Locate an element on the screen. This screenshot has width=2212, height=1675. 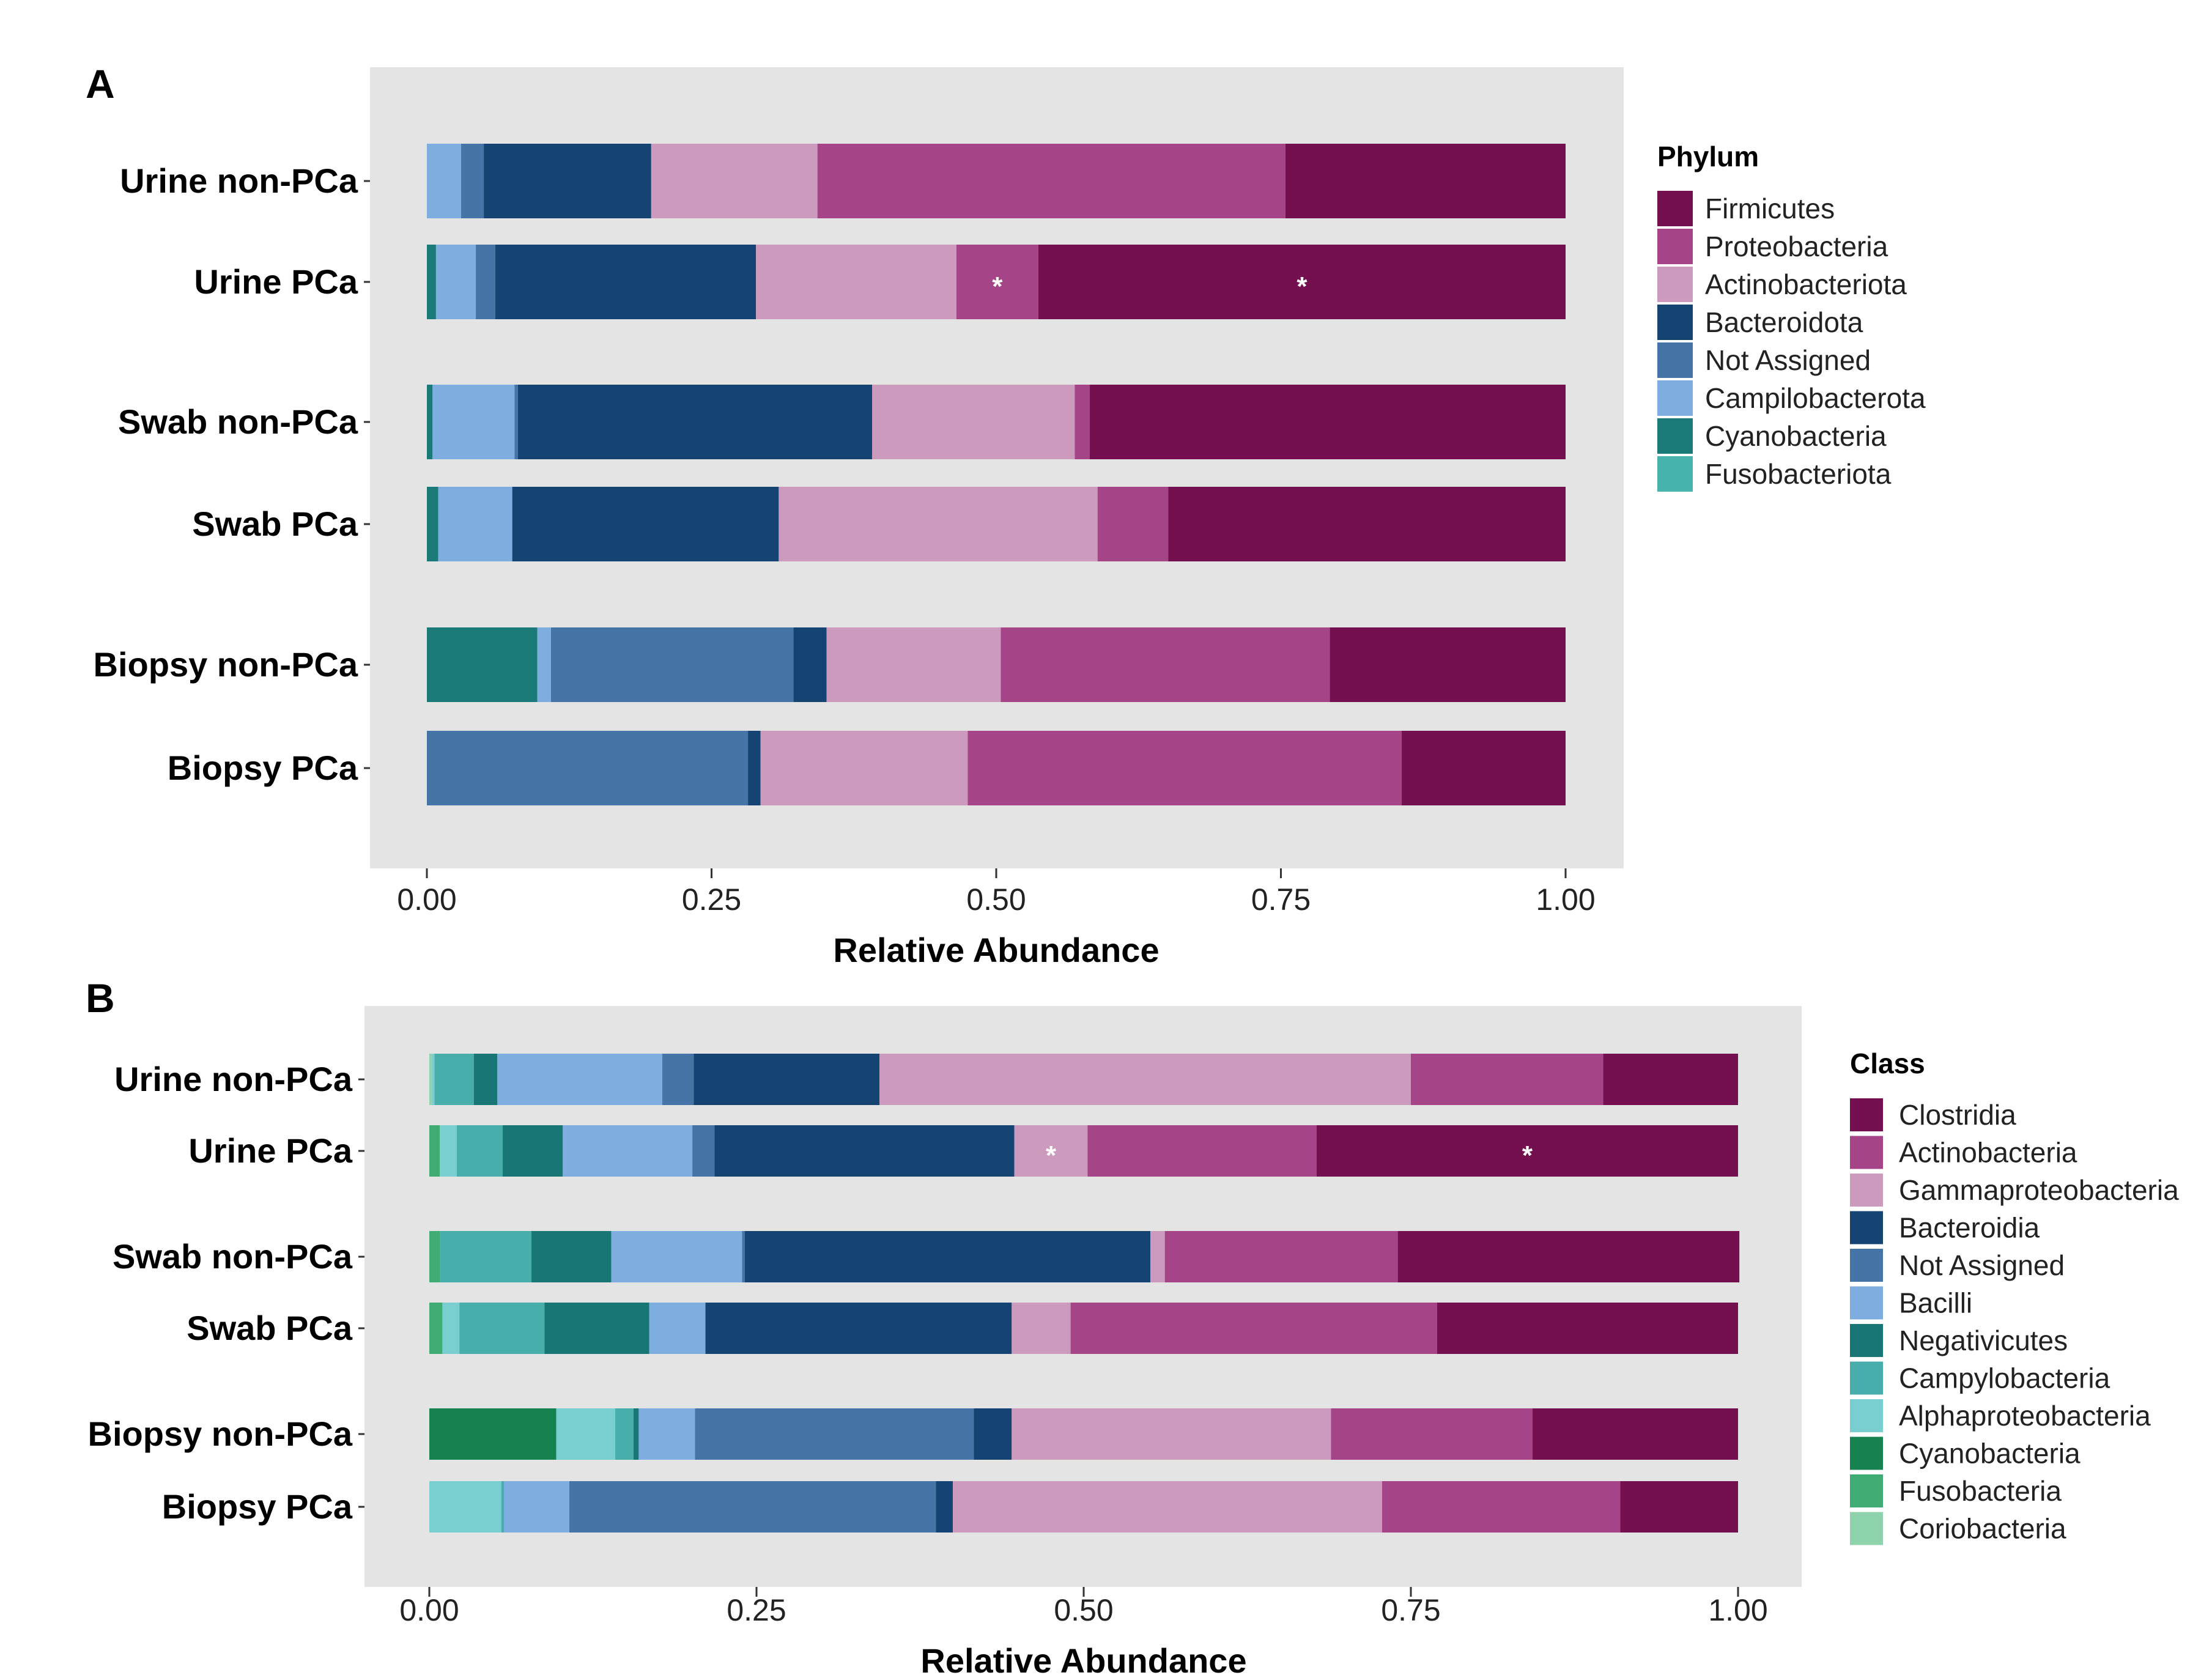
bar-urine-pca-clostridia is located at coordinates (1527, 1151).